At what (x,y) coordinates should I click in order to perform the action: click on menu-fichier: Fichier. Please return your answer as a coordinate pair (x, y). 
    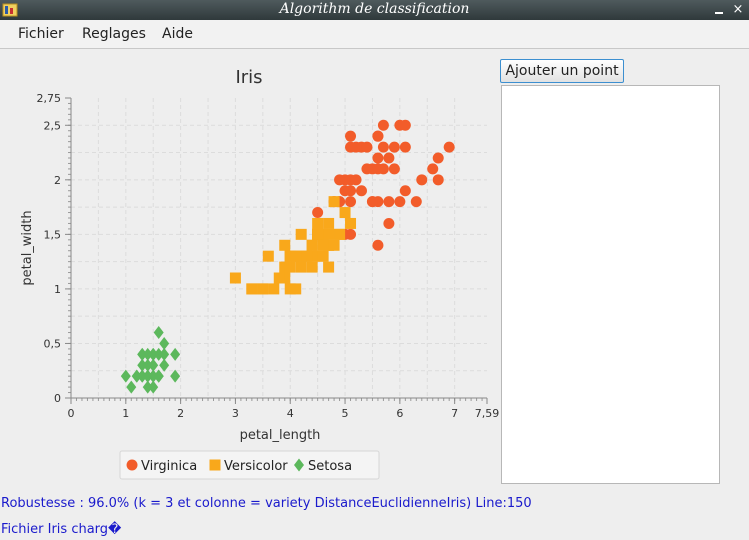
    Looking at the image, I should click on (41, 34).